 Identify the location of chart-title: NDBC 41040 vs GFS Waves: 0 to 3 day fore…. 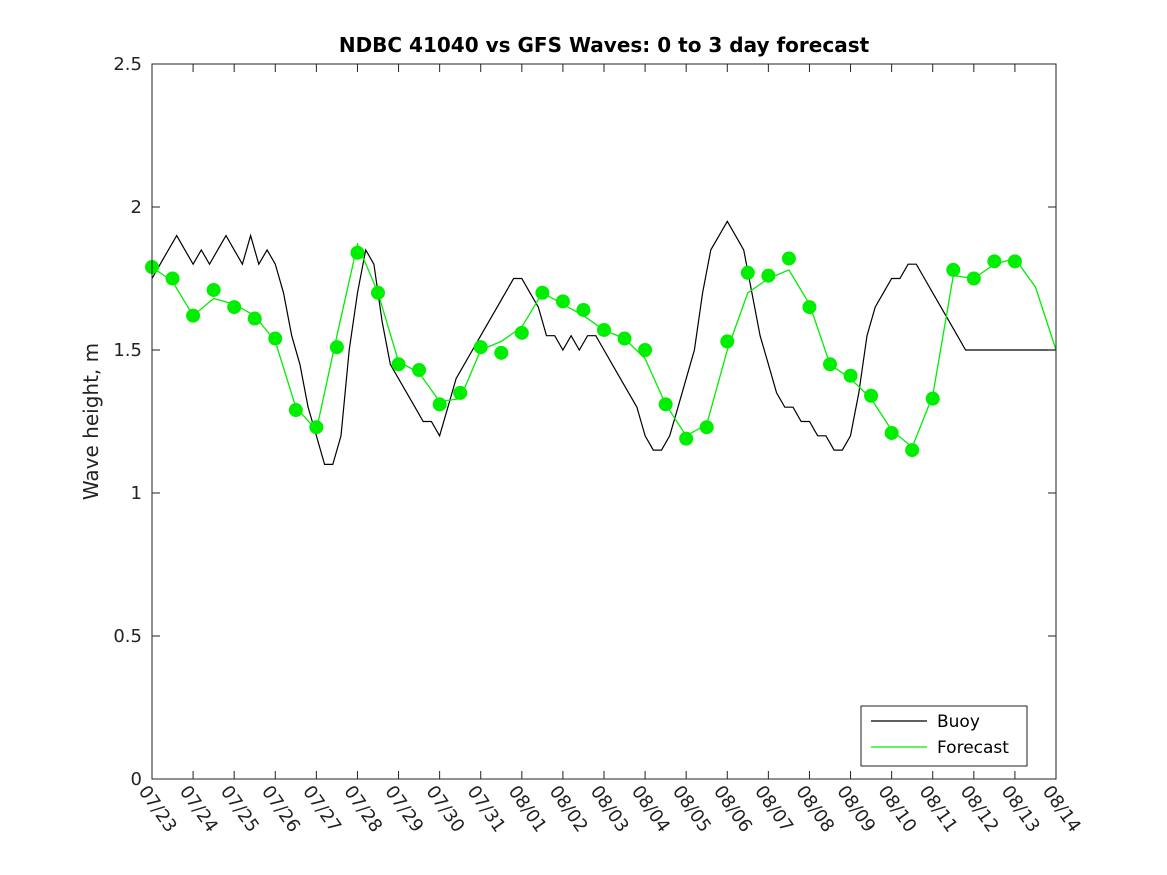
(604, 45).